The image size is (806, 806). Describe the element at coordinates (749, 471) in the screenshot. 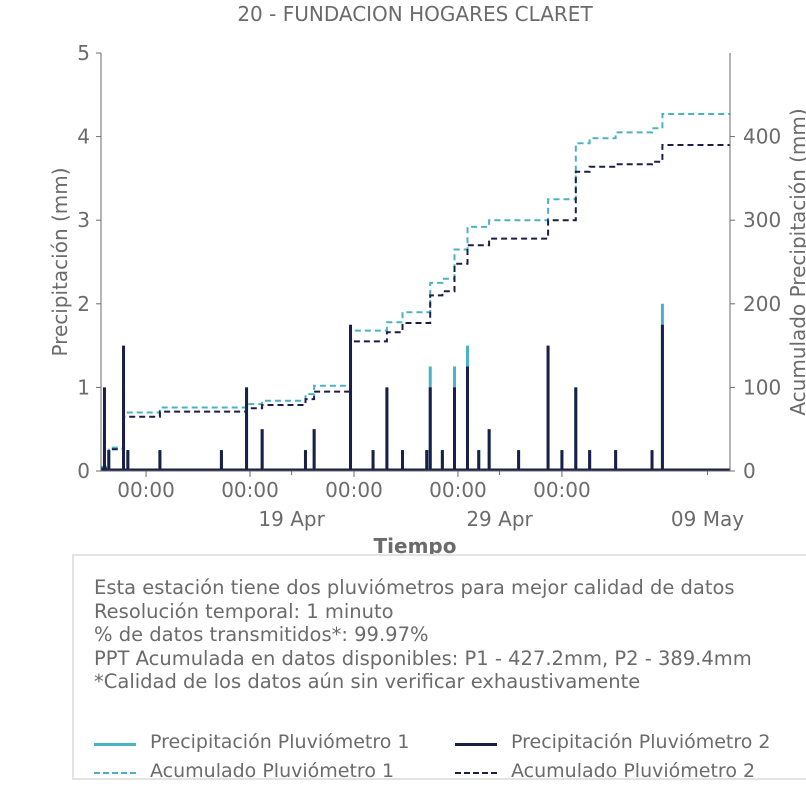

I see `y-tick-label-right: 0` at that location.